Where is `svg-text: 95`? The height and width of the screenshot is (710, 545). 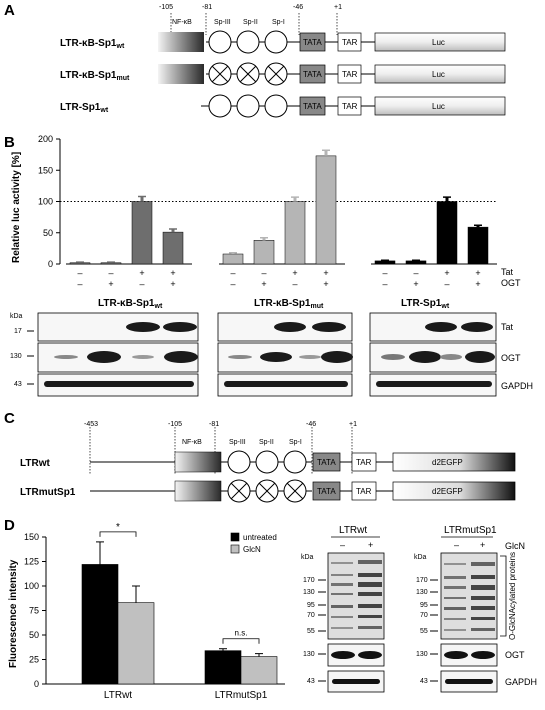 svg-text: 95 is located at coordinates (424, 605).